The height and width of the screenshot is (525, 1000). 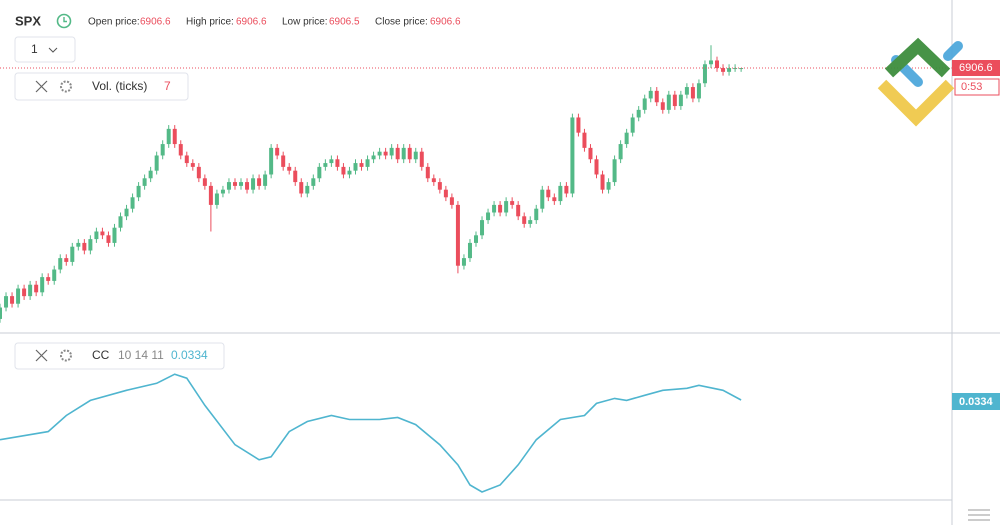 I want to click on logo-blue2, so click(x=953, y=51).